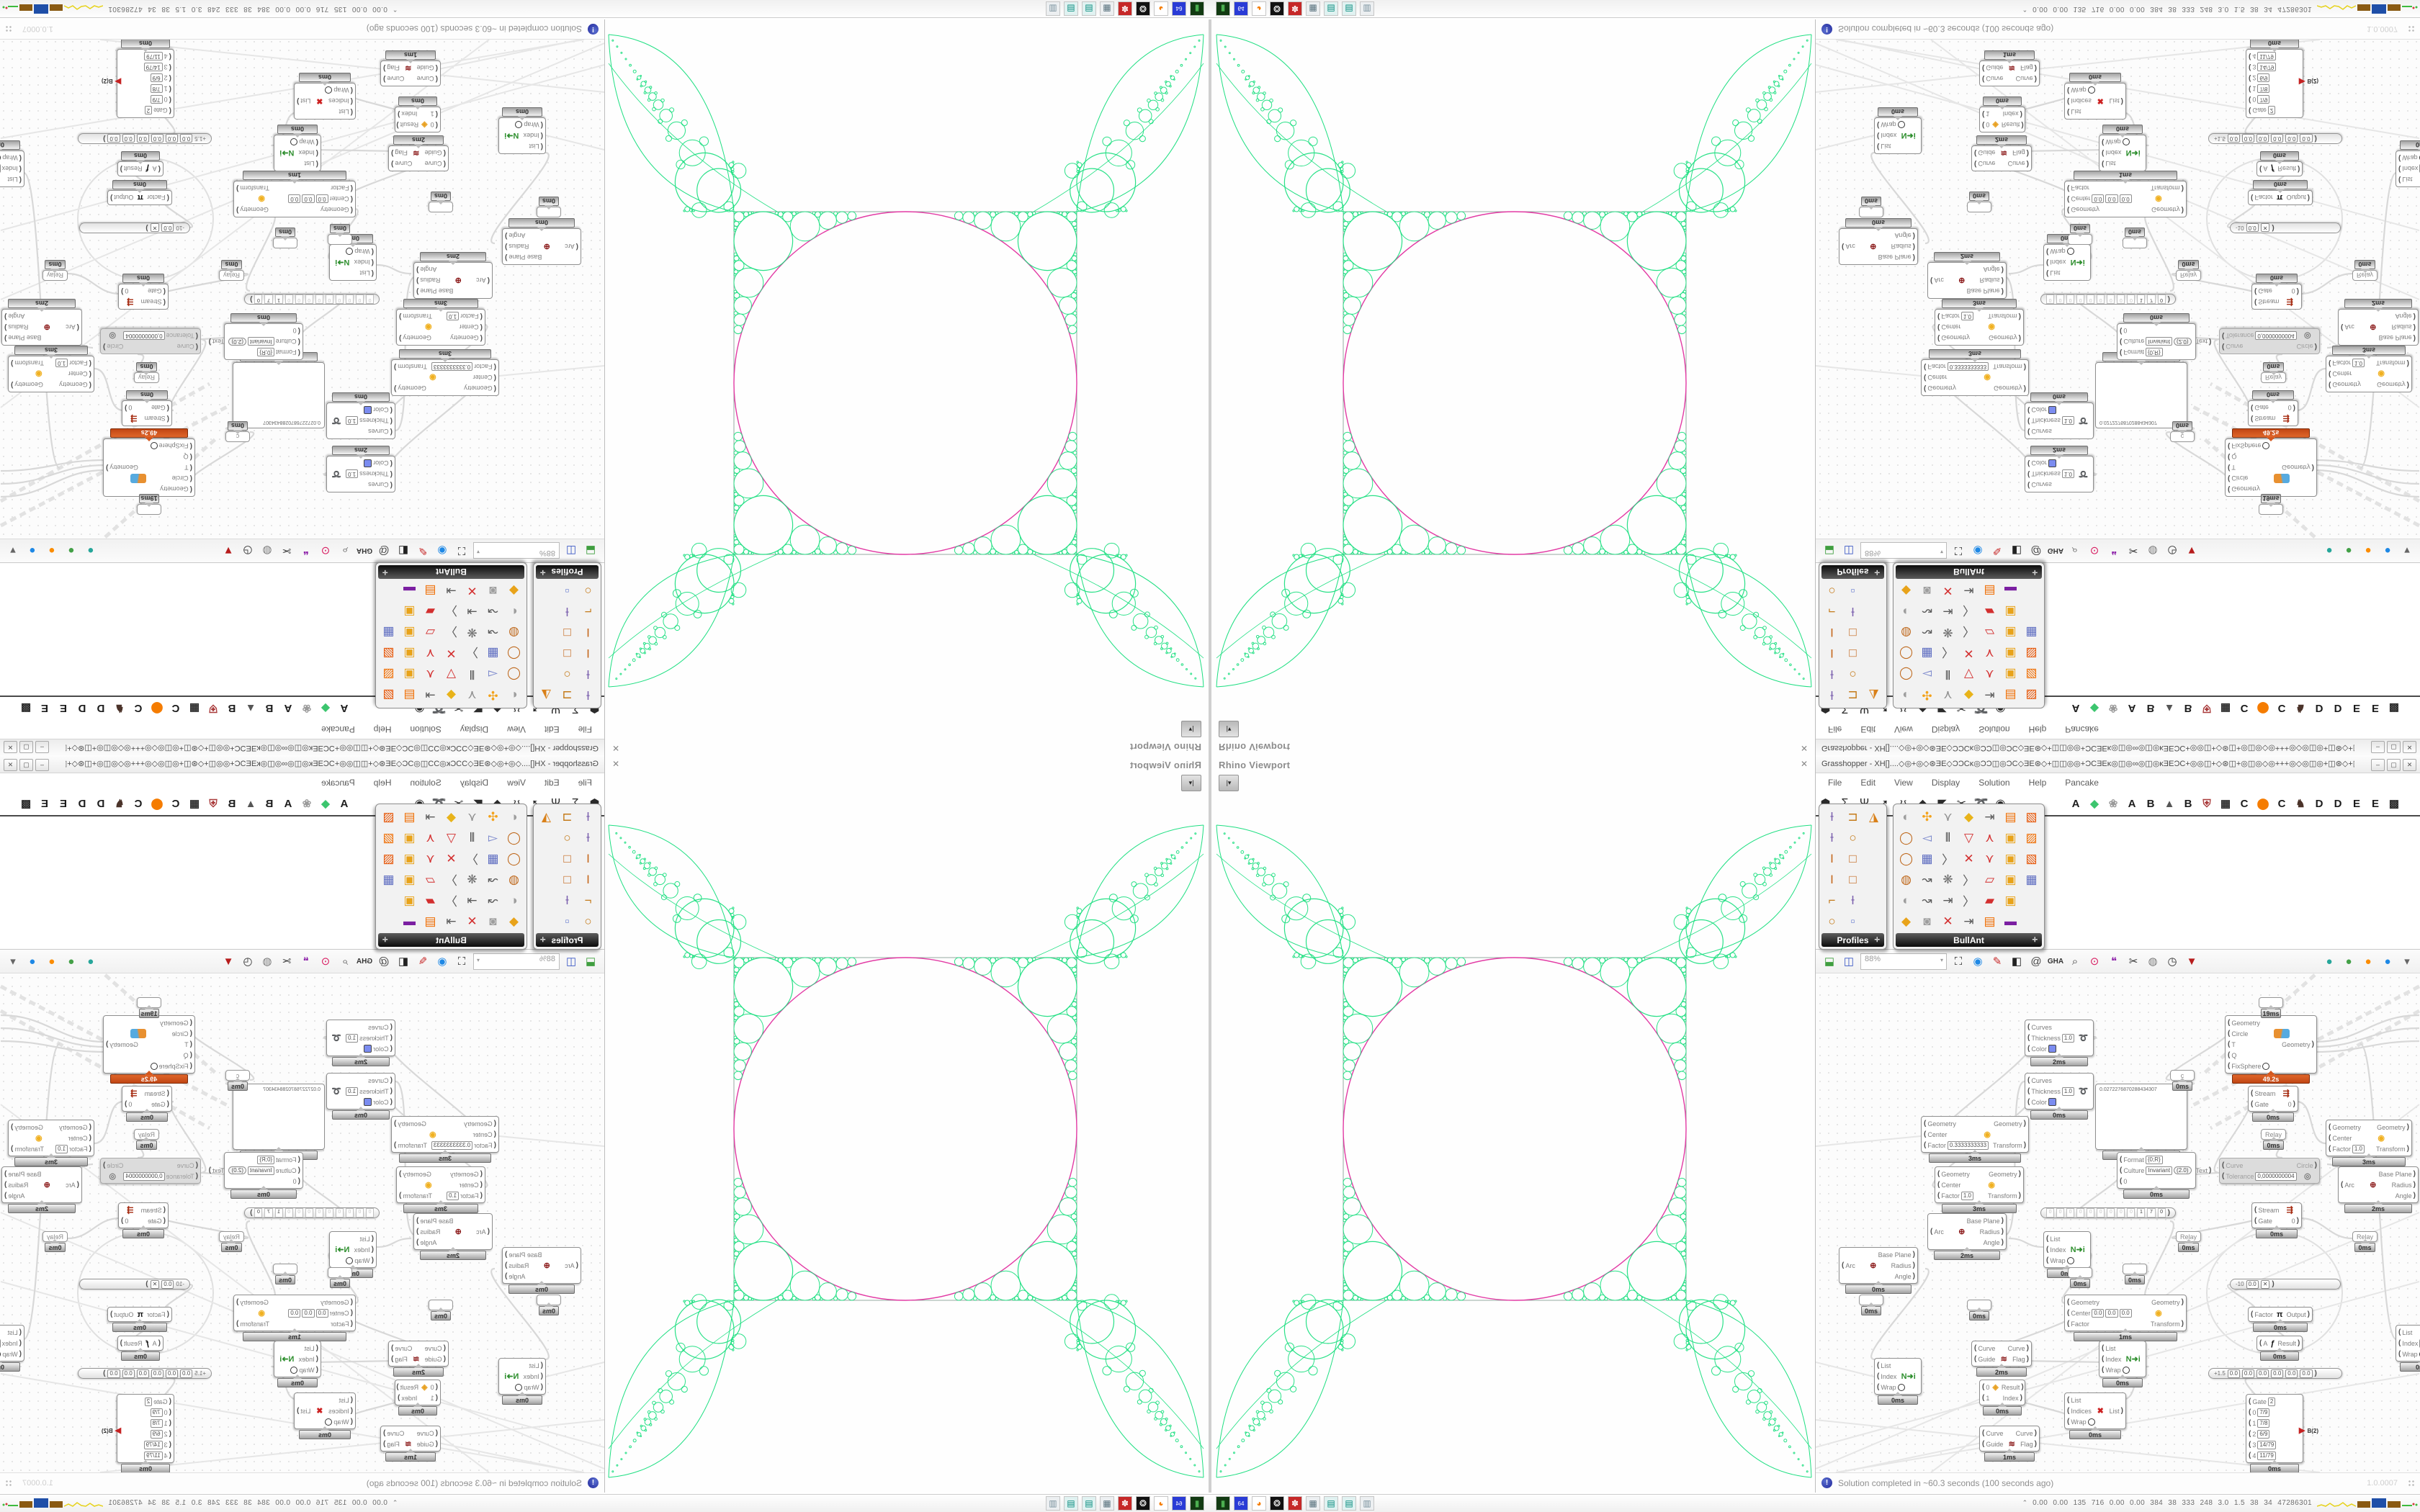 Image resolution: width=2420 pixels, height=1512 pixels. What do you see at coordinates (1229, 783) in the screenshot?
I see `viewport-dropdown-button: |▾` at bounding box center [1229, 783].